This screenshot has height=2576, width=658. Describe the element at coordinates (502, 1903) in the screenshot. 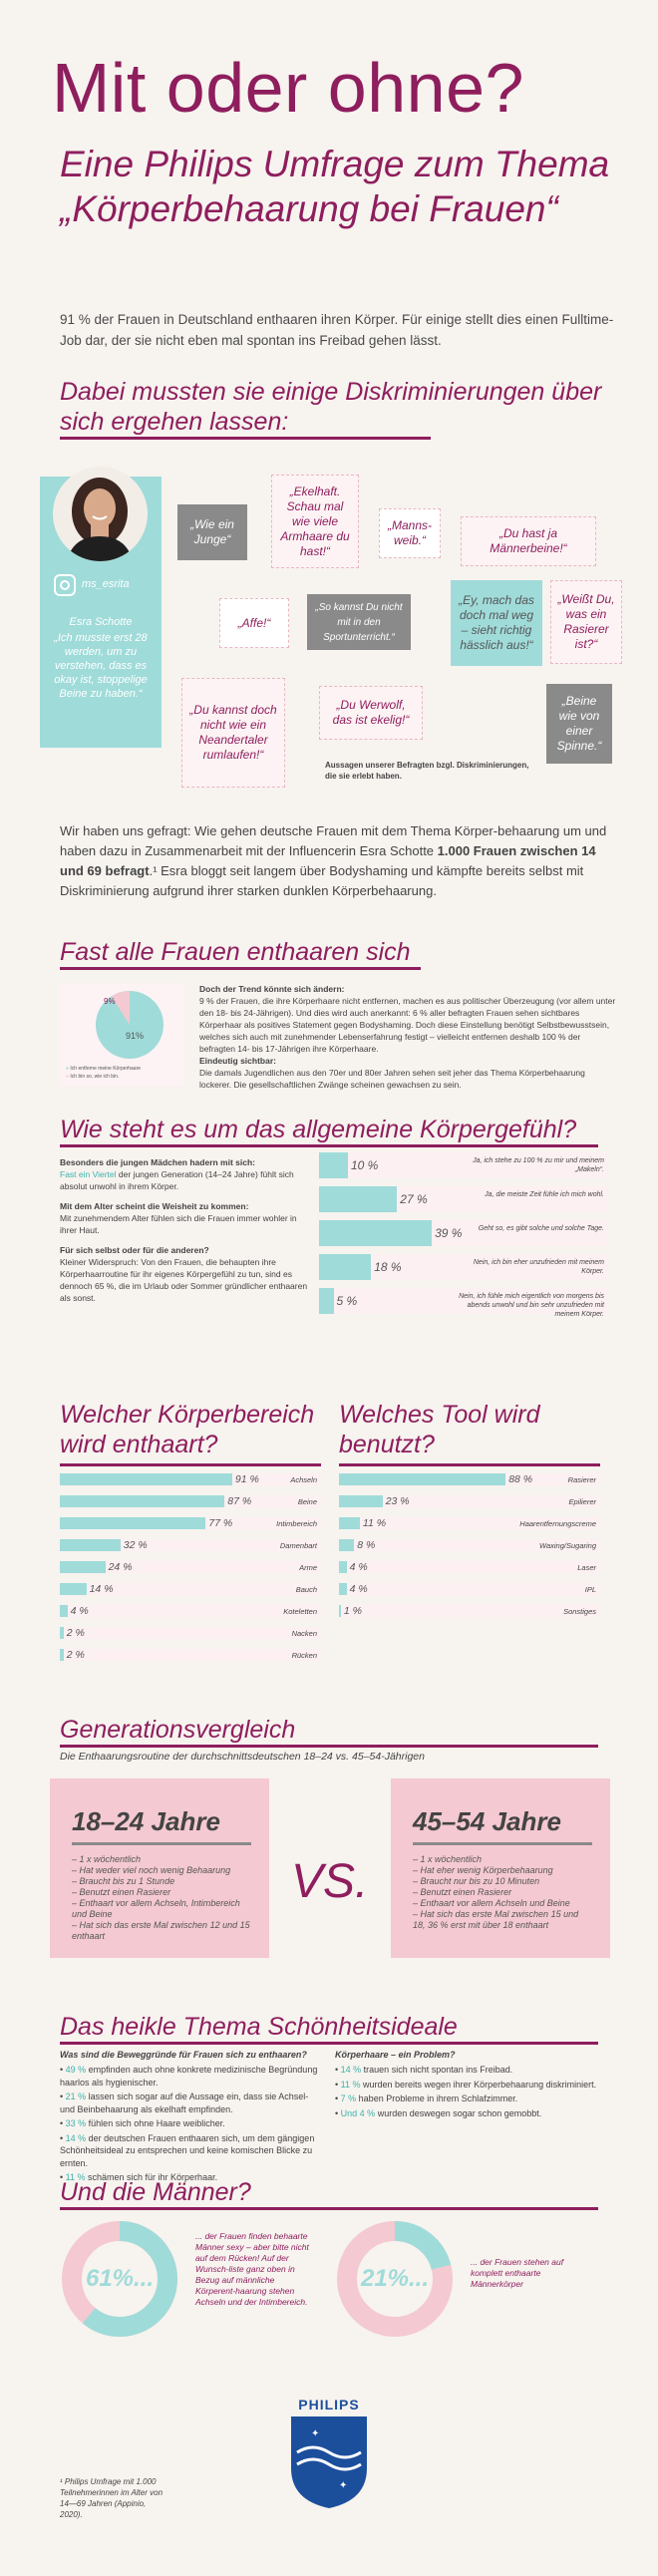

I see `list-item: Enthaart vor allem Achseln und Beine` at that location.